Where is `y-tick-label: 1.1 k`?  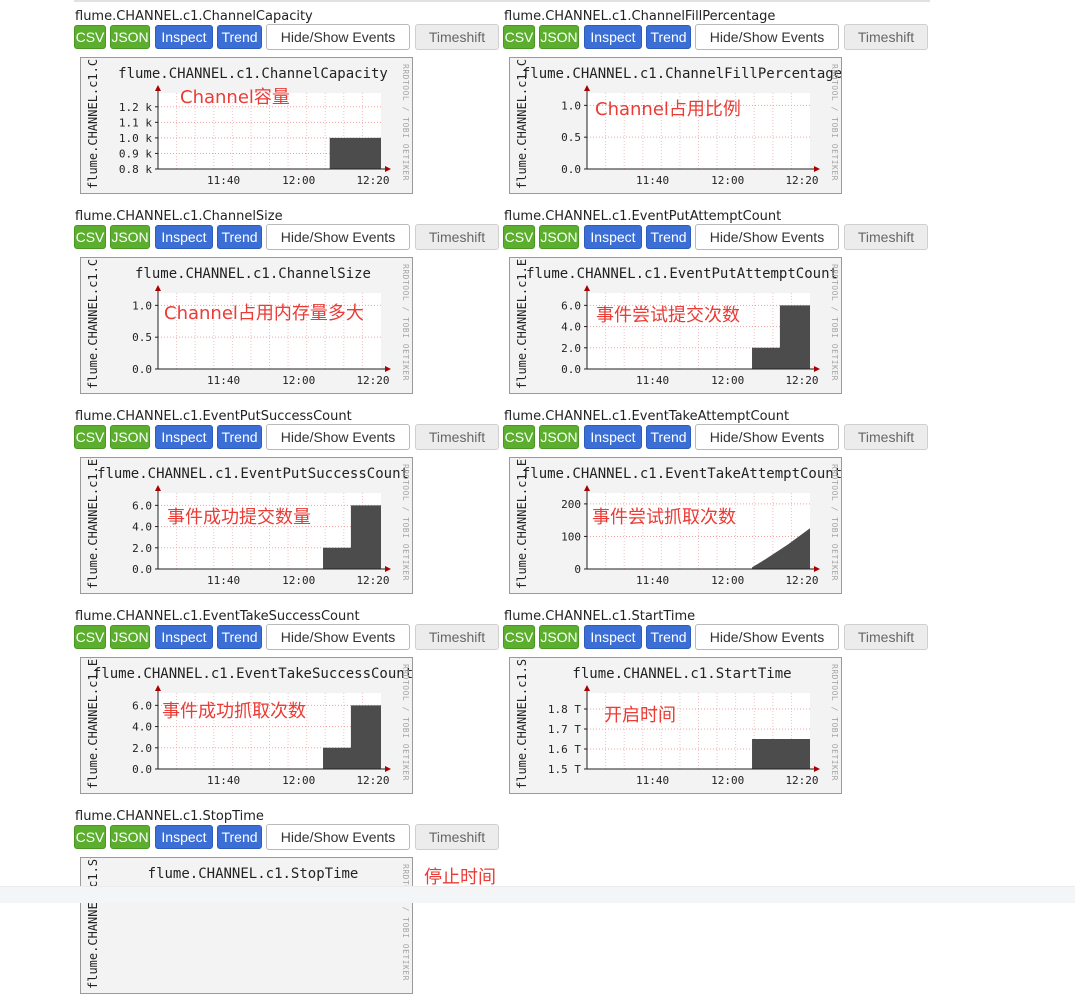 y-tick-label: 1.1 k is located at coordinates (135, 122).